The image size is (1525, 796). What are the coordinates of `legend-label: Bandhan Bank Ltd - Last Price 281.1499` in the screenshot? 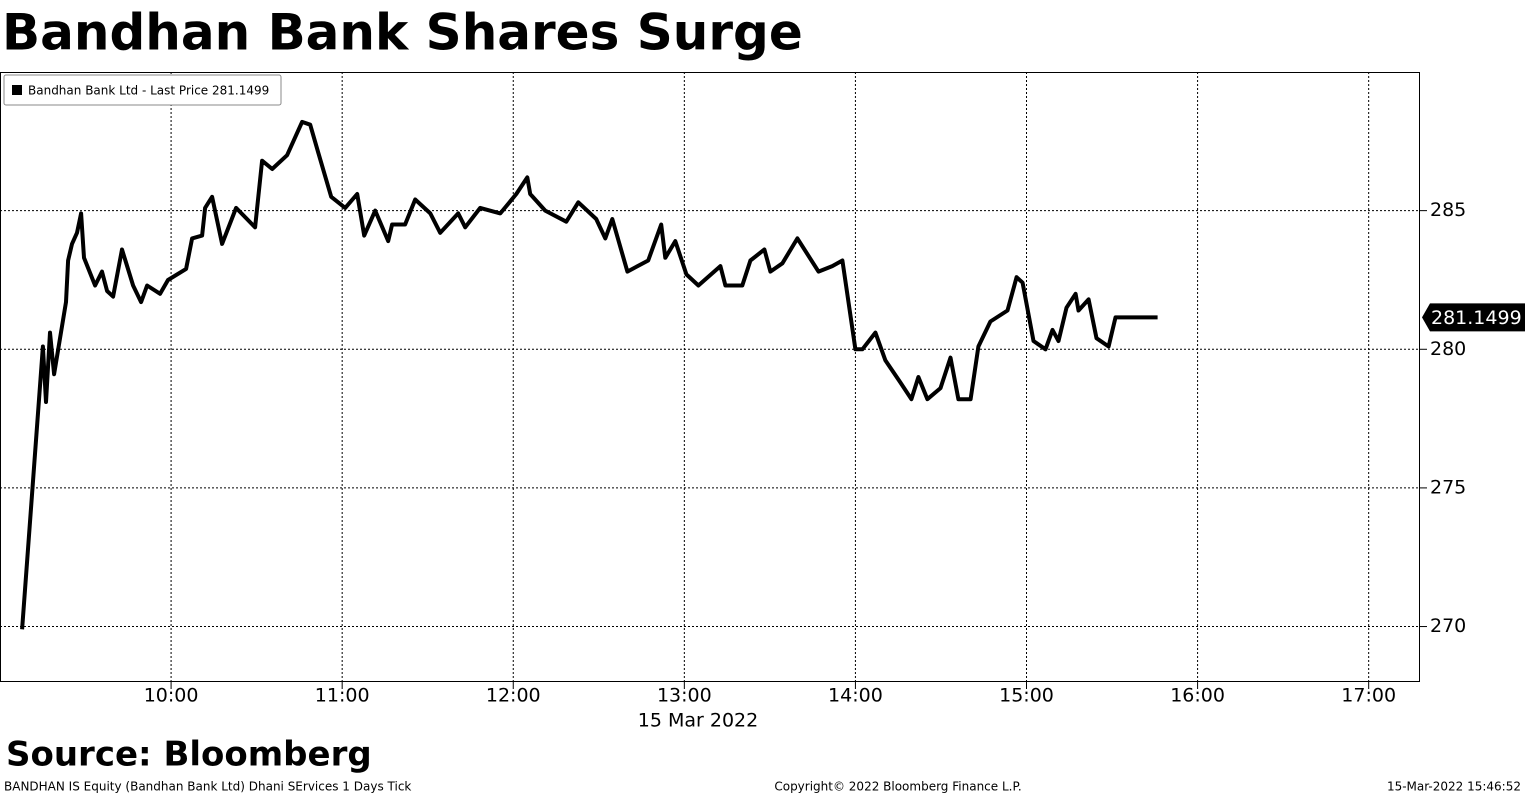 It's located at (148, 91).